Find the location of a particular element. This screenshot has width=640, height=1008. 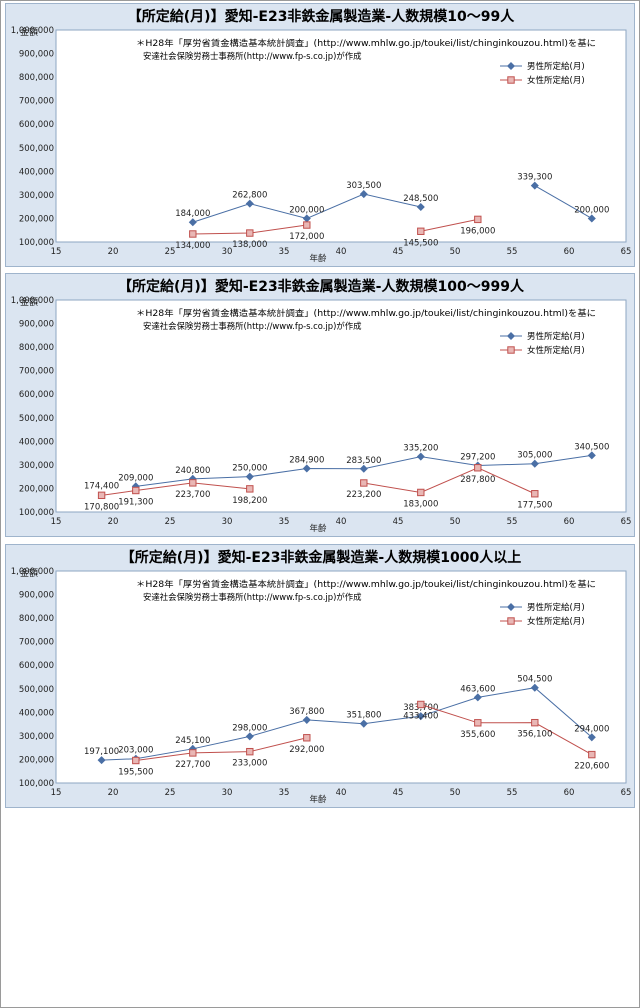

data-label: 209,000 is located at coordinates (135, 478).